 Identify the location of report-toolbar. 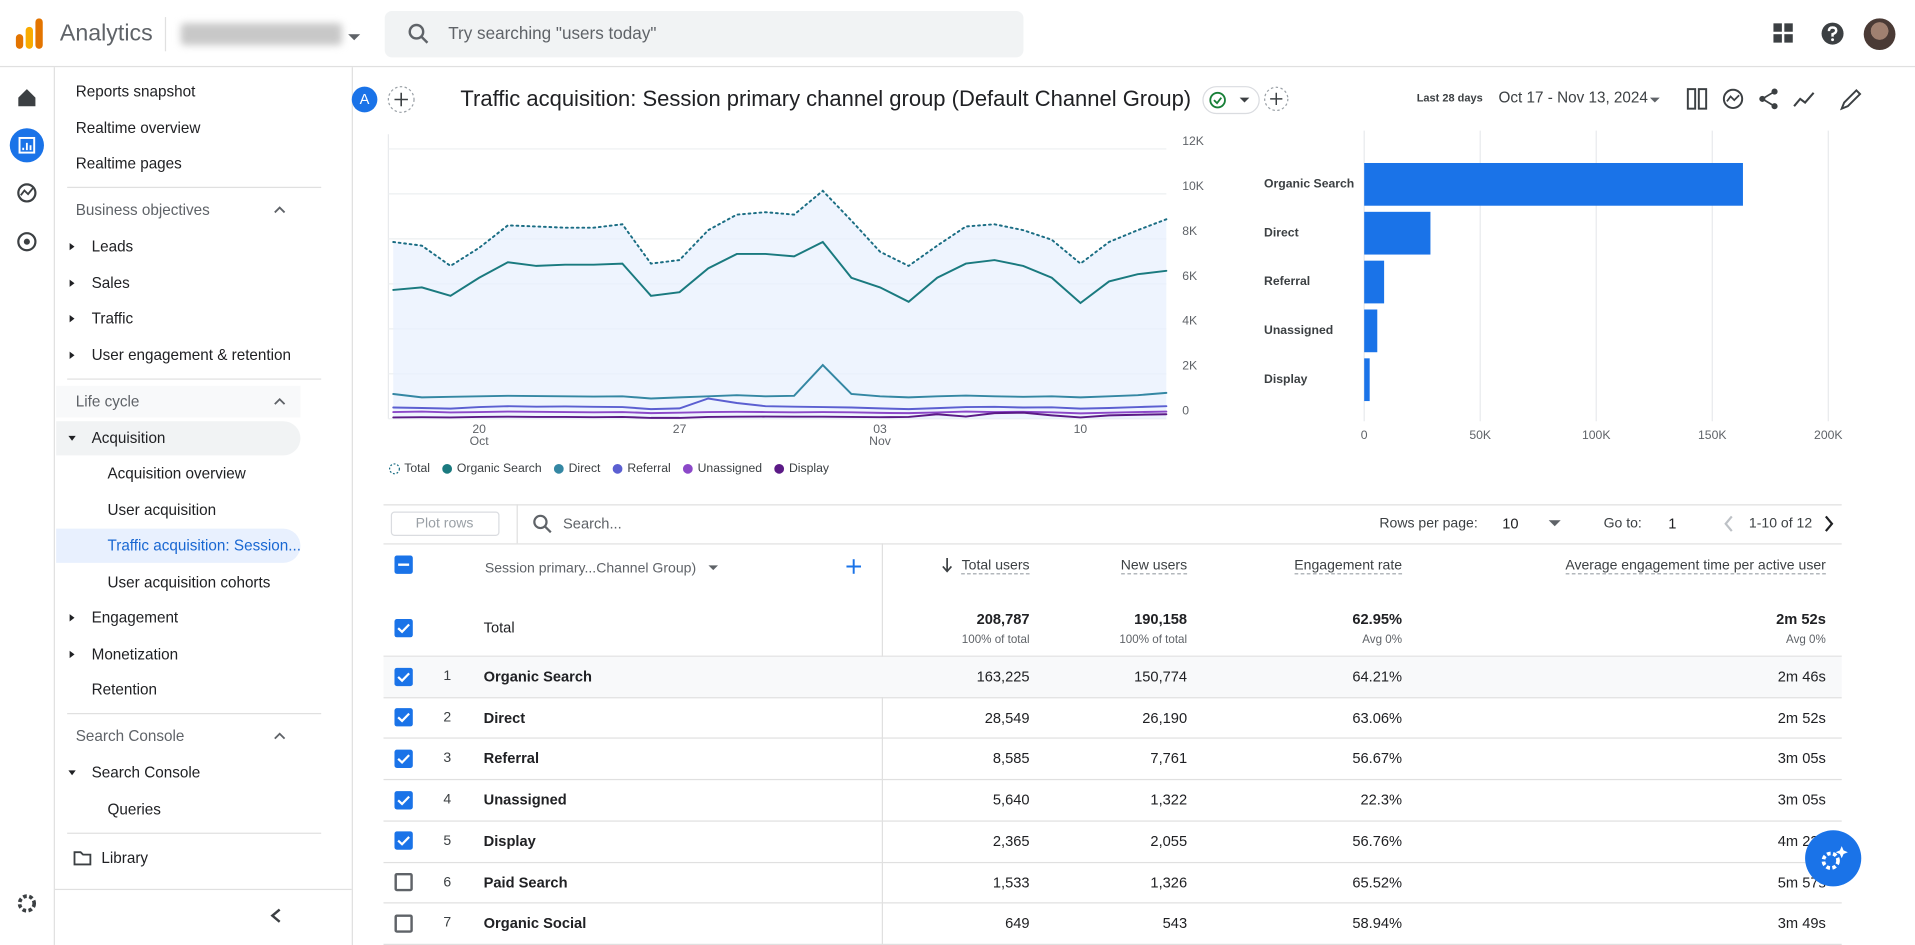
(1759, 98).